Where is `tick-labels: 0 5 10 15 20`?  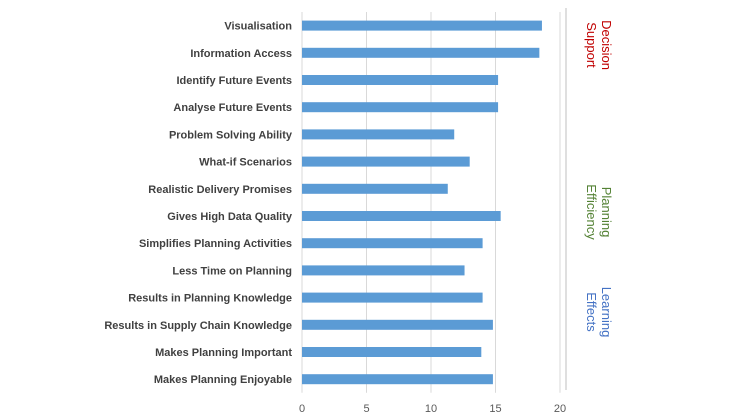
tick-labels: 0 5 10 15 20 is located at coordinates (432, 409).